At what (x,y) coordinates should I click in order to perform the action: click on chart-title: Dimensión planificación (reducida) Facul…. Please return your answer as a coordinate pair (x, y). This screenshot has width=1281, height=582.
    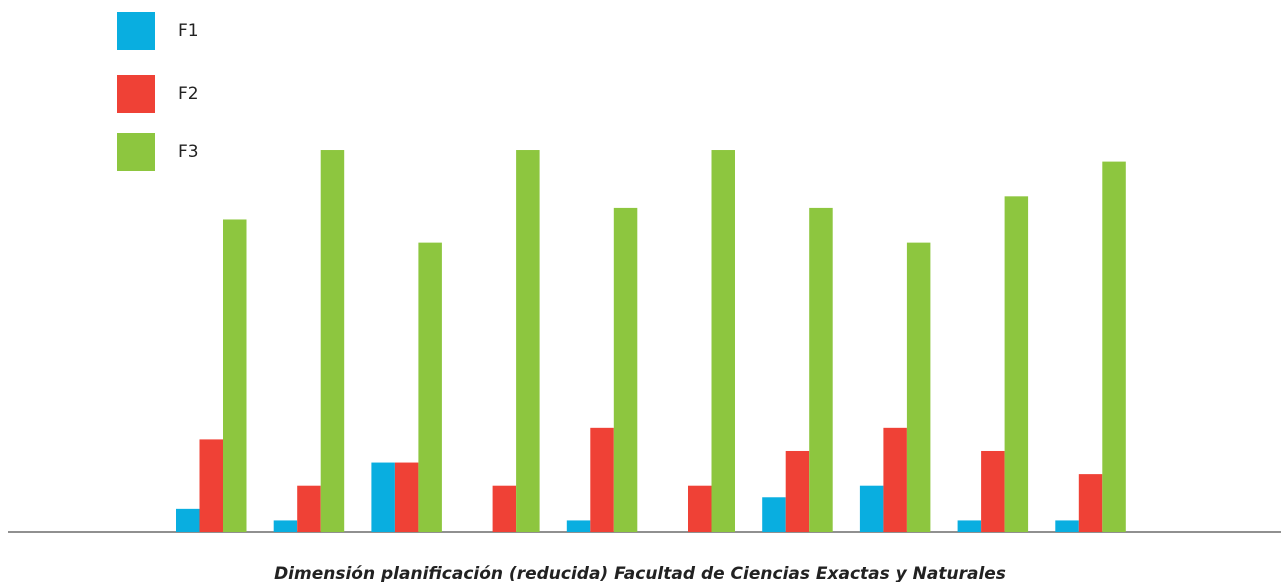
    Looking at the image, I should click on (640, 573).